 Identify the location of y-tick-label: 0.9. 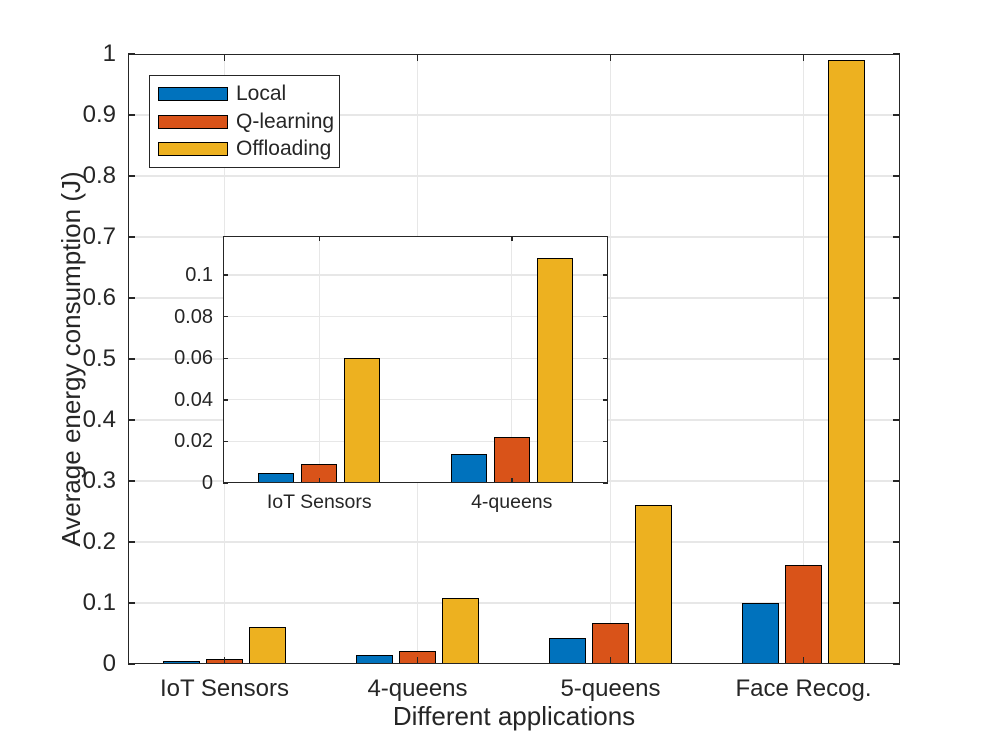
(99, 114).